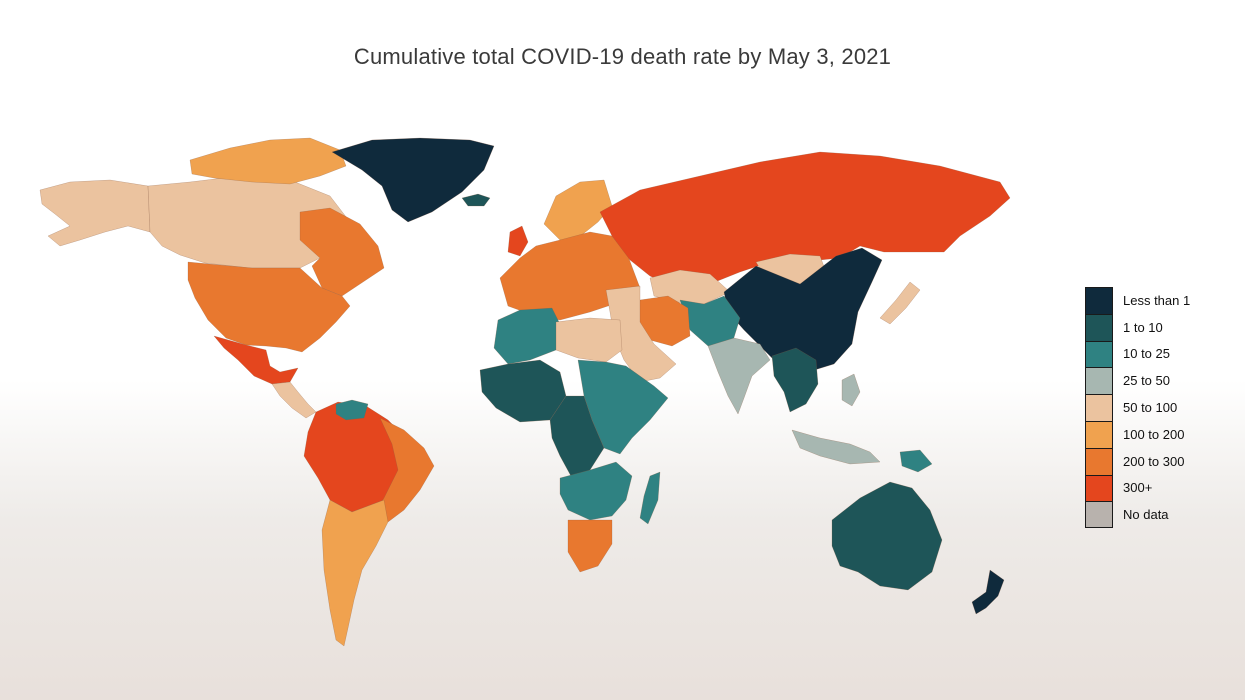  Describe the element at coordinates (887, 536) in the screenshot. I see `region-australia` at that location.